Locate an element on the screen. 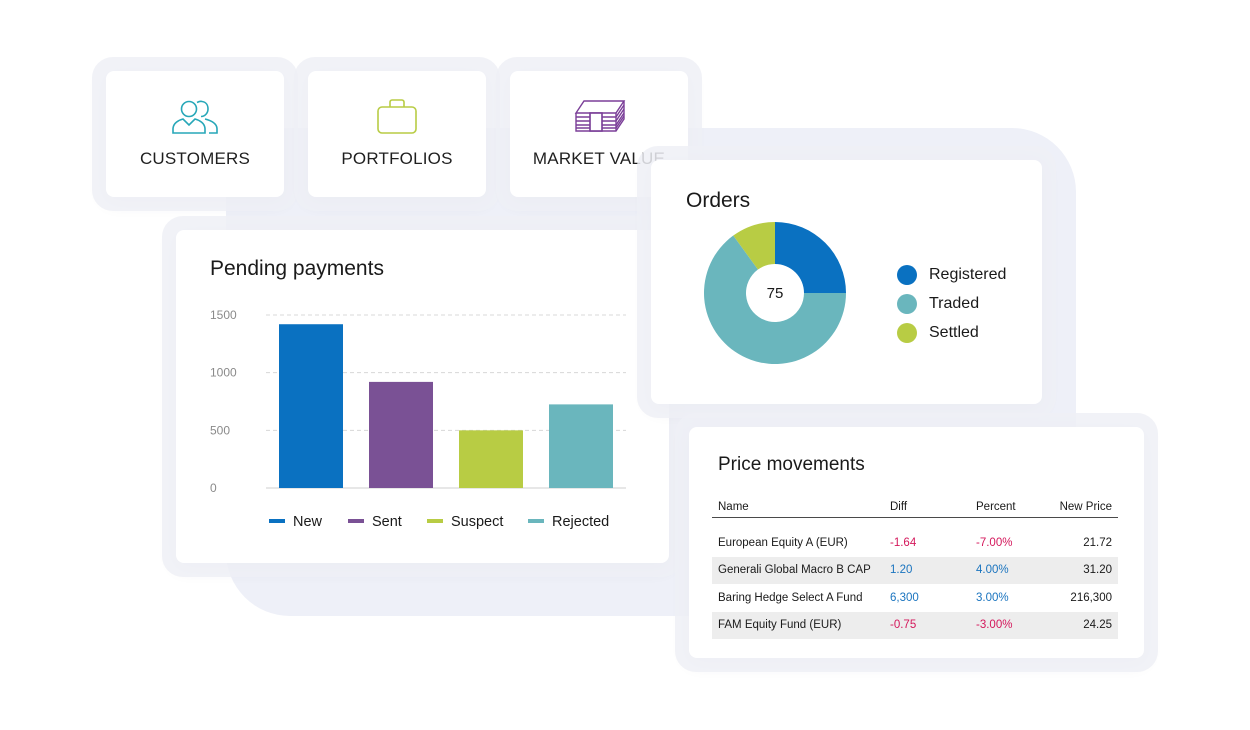 The height and width of the screenshot is (730, 1250). legend-label-new: New is located at coordinates (308, 522).